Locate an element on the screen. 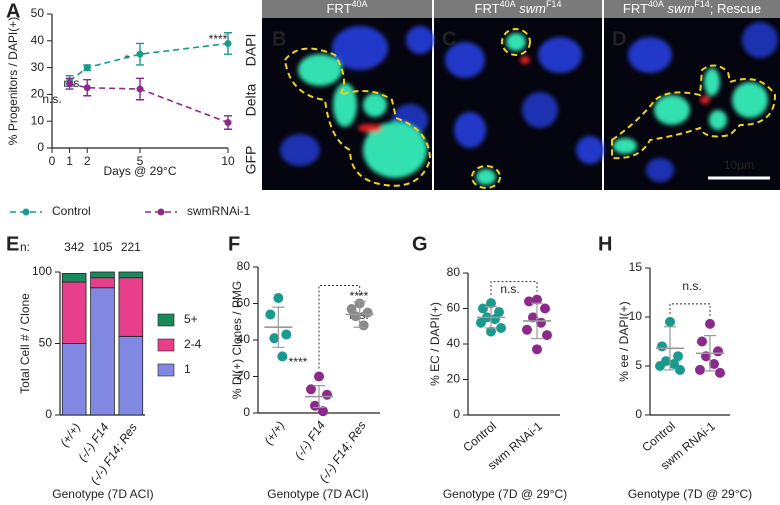 Image resolution: width=780 pixels, height=505 pixels. y-axis-label: % ee / DAPI(+) is located at coordinates (624, 341).